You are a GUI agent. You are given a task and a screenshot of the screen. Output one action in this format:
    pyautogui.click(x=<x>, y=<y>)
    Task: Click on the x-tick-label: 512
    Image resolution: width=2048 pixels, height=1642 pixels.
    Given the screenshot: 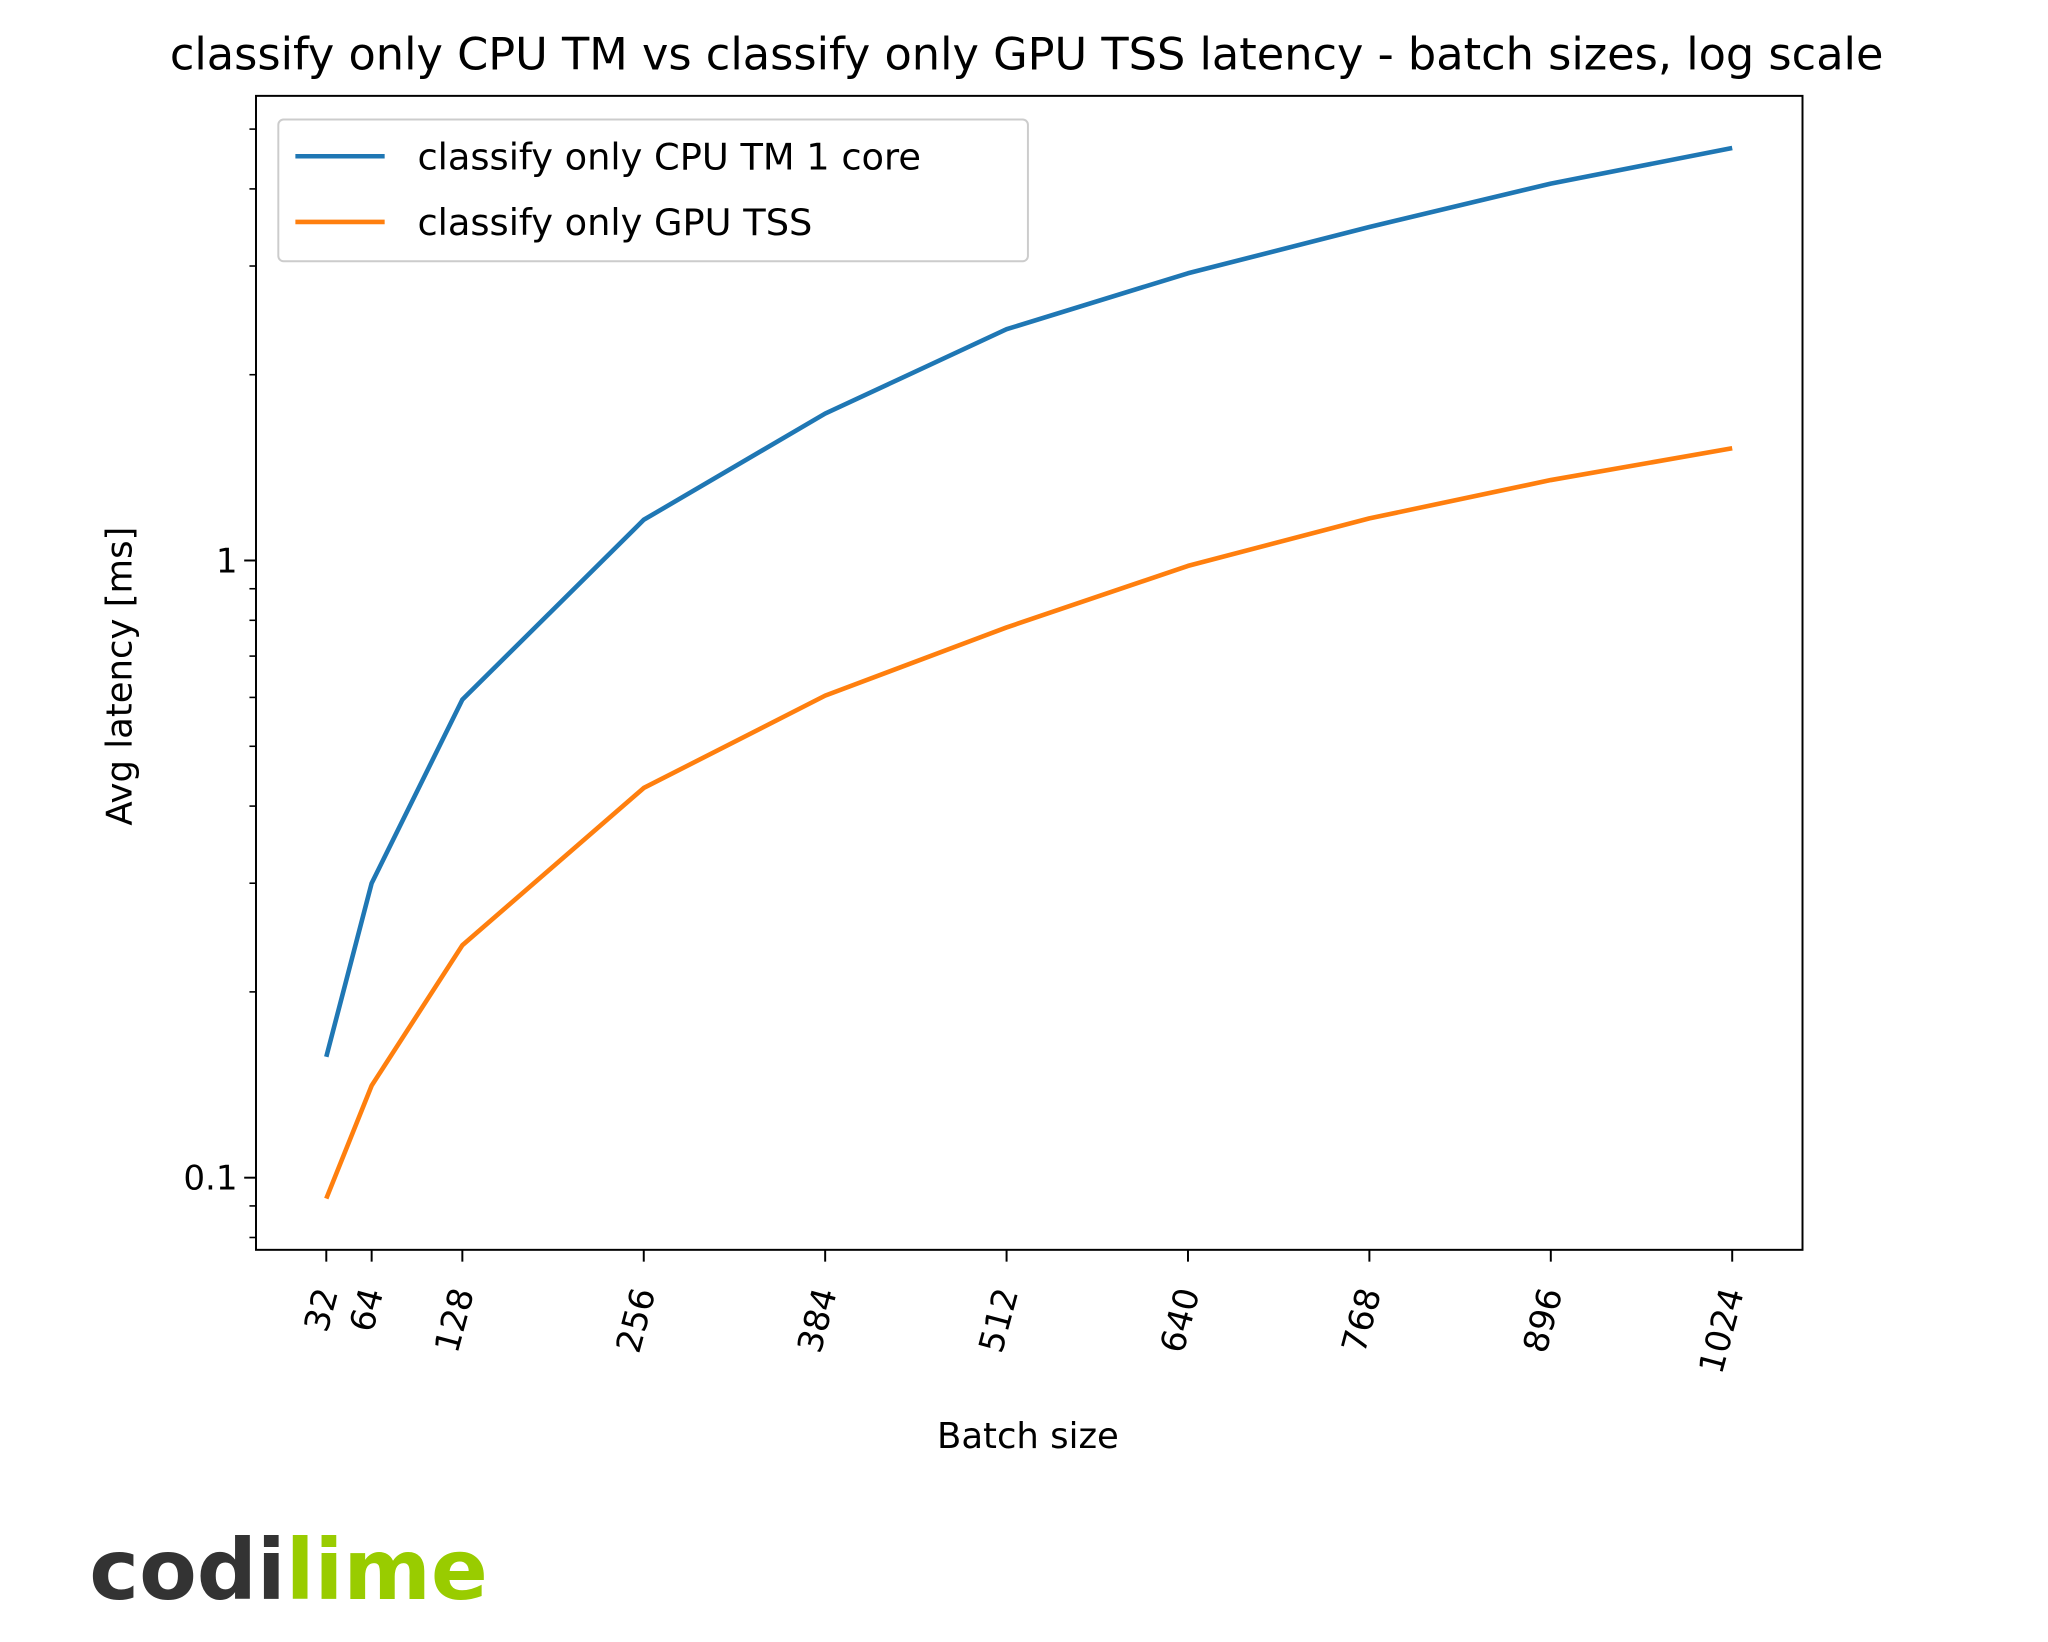 What is the action you would take?
    pyautogui.click(x=999, y=1320)
    